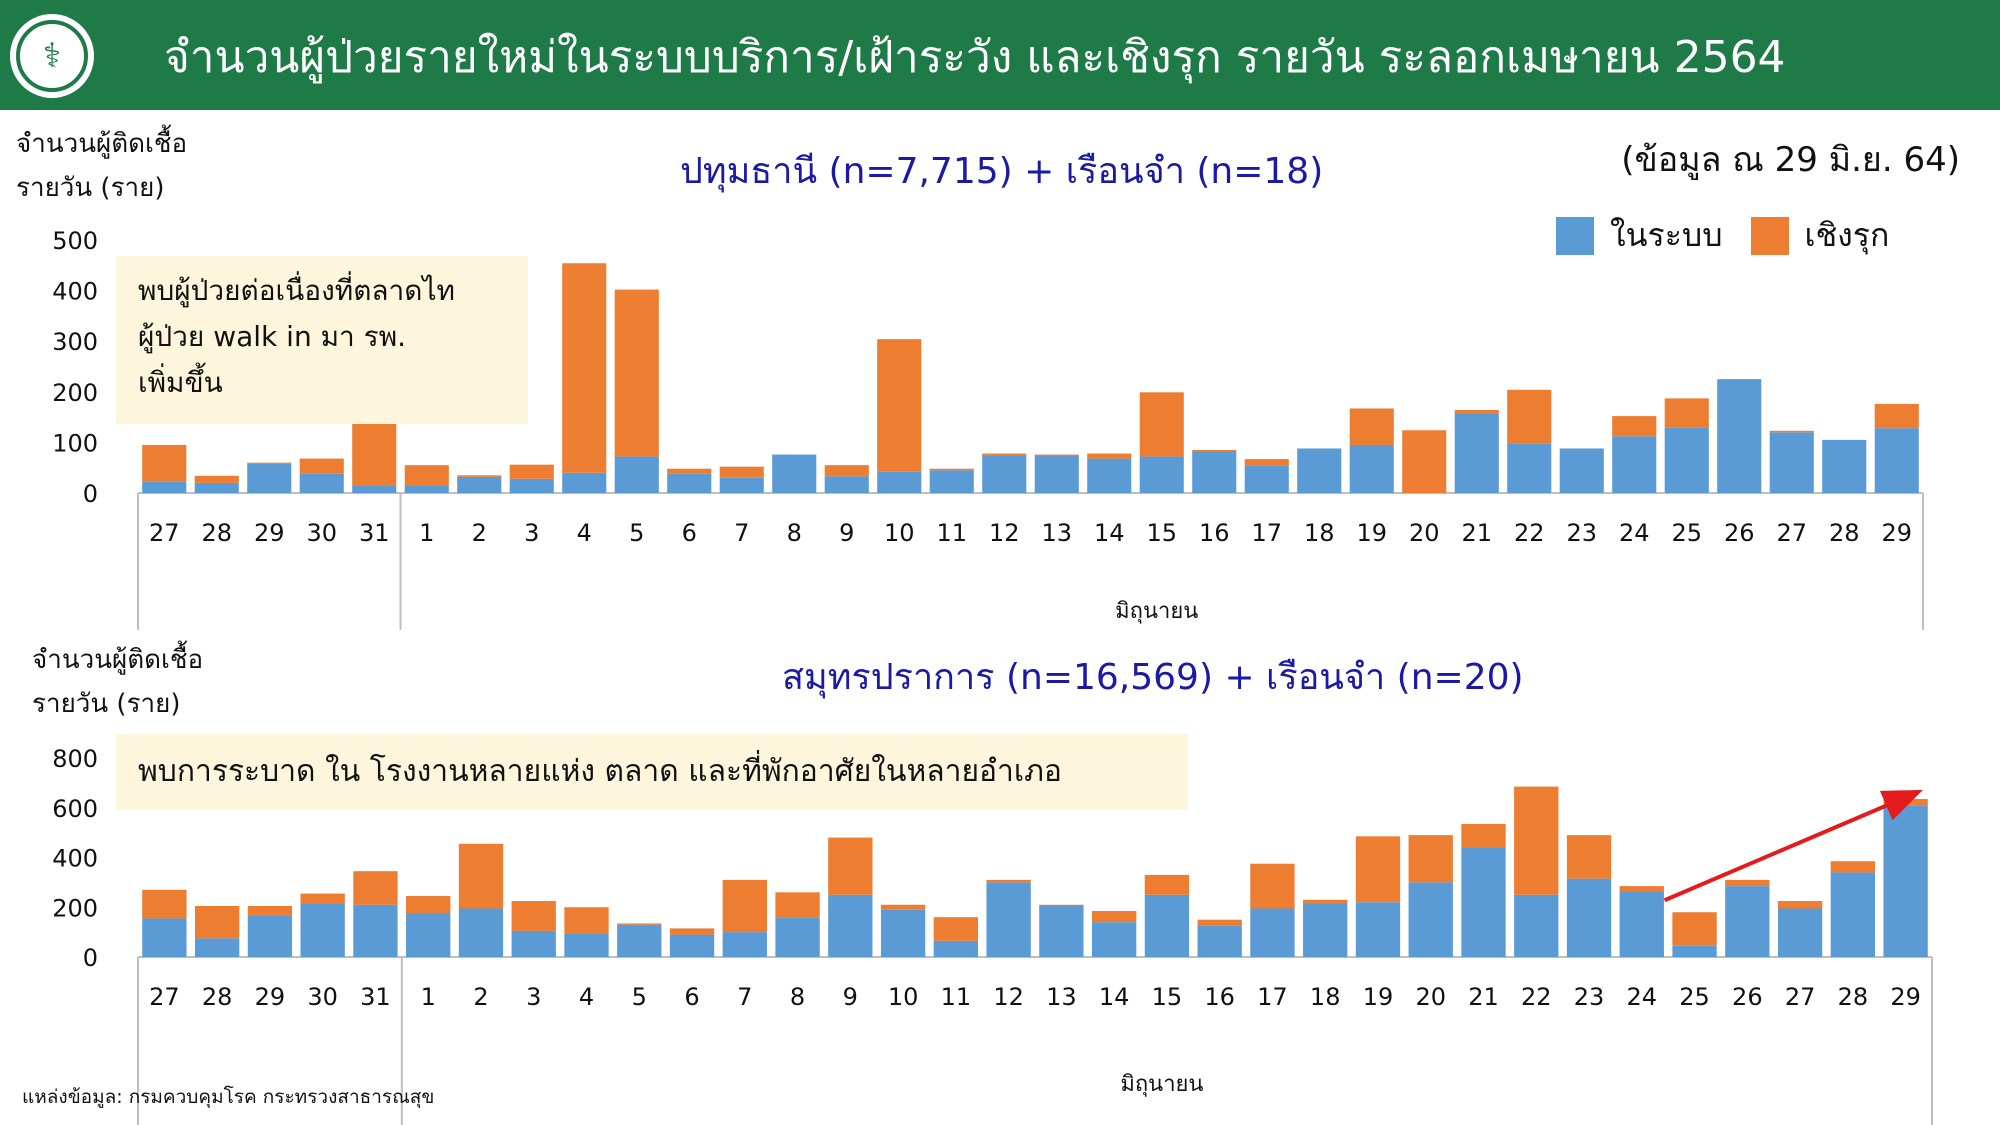 This screenshot has height=1125, width=2000. What do you see at coordinates (1642, 997) in the screenshot?
I see `chart2-xtick: 24` at bounding box center [1642, 997].